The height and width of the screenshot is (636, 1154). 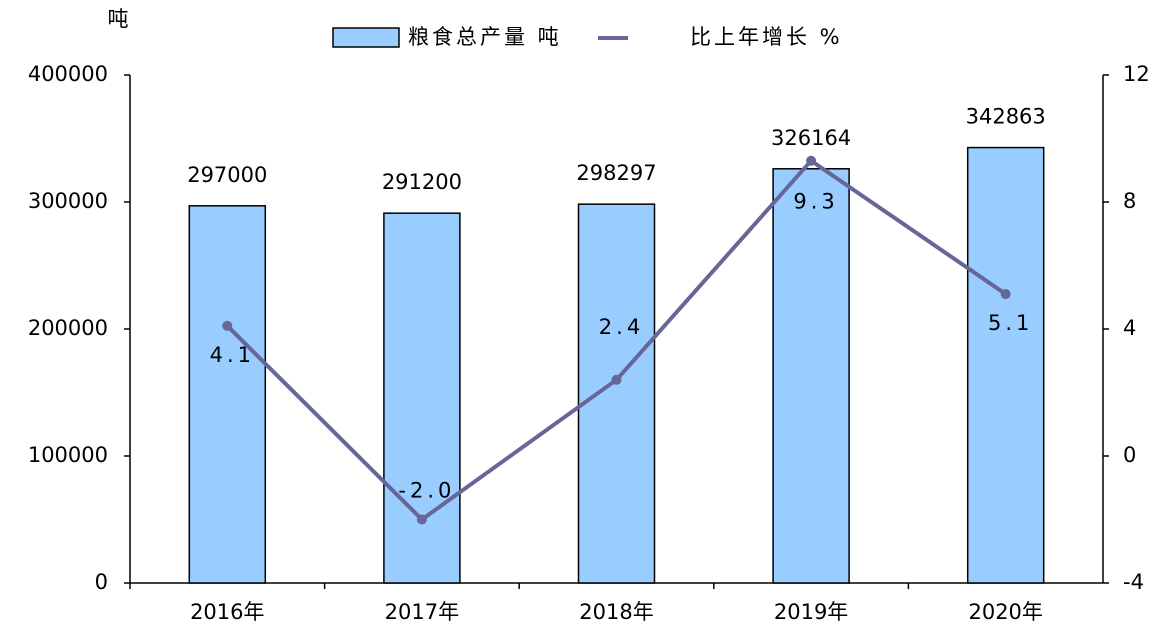 What do you see at coordinates (485, 37) in the screenshot?
I see `legend-label: 粮食总产量 吨` at bounding box center [485, 37].